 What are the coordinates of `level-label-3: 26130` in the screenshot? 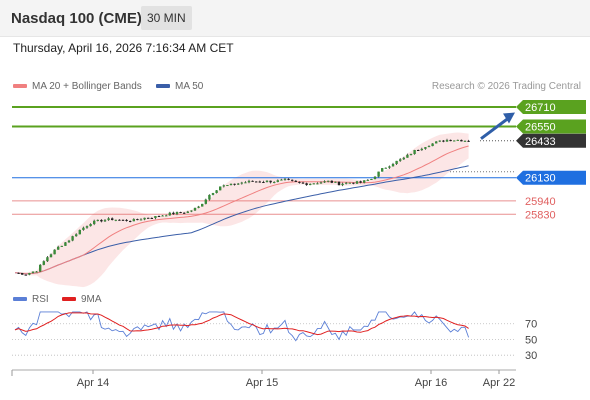 It's located at (540, 179).